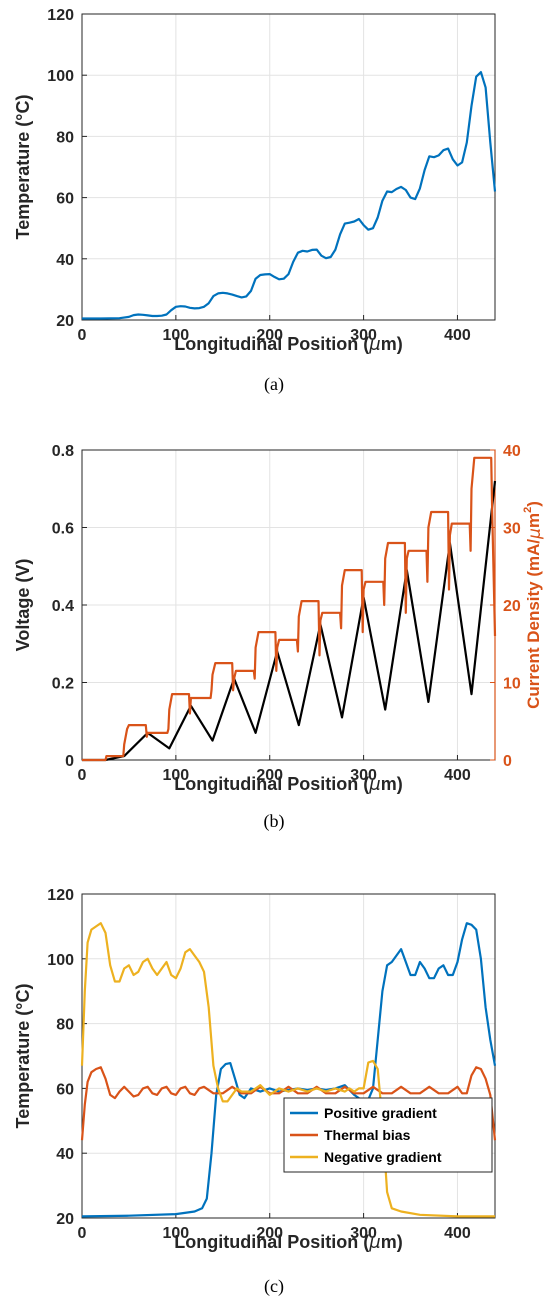 The image size is (548, 1313). Describe the element at coordinates (63, 606) in the screenshot. I see `y-tick-label: 0.4` at that location.